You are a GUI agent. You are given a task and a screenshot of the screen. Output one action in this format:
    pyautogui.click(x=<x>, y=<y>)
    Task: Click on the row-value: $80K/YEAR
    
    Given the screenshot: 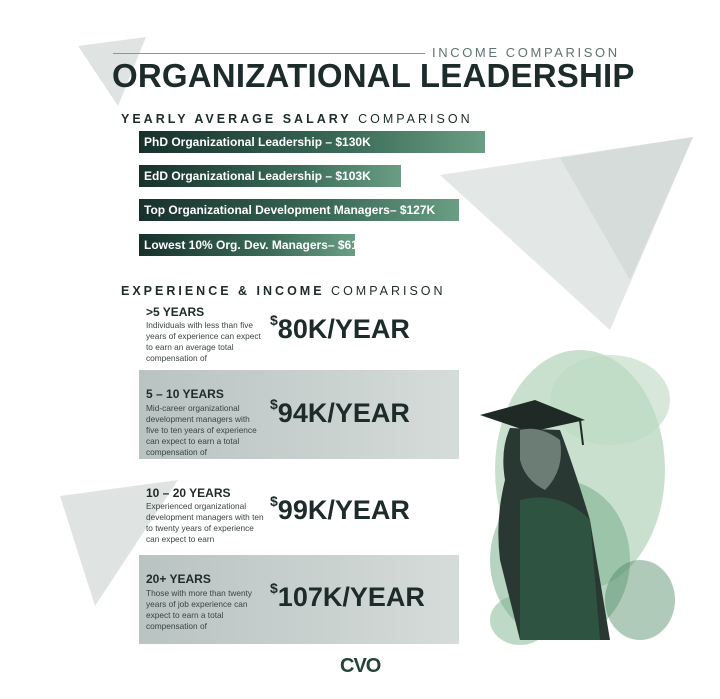 What is the action you would take?
    pyautogui.click(x=340, y=328)
    